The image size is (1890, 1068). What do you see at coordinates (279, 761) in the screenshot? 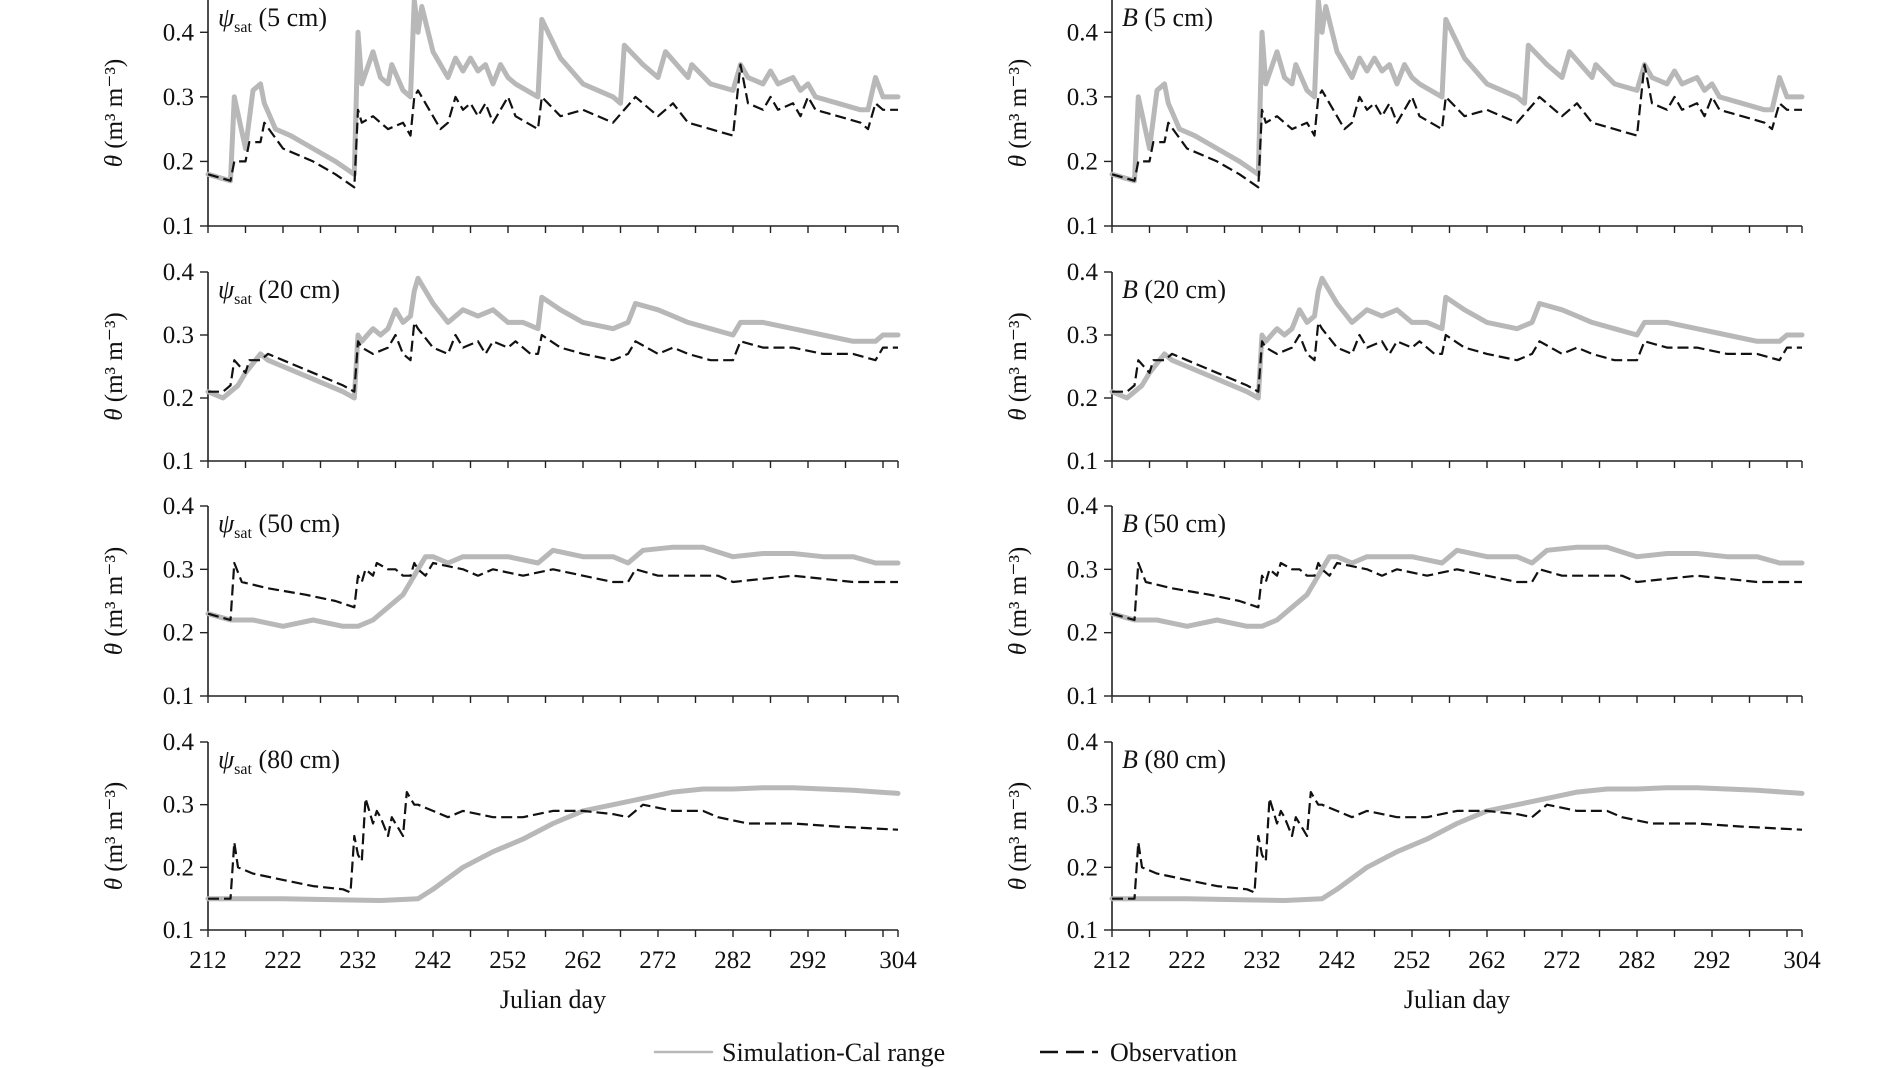
I see `panel-label: ψsat (80 cm)` at bounding box center [279, 761].